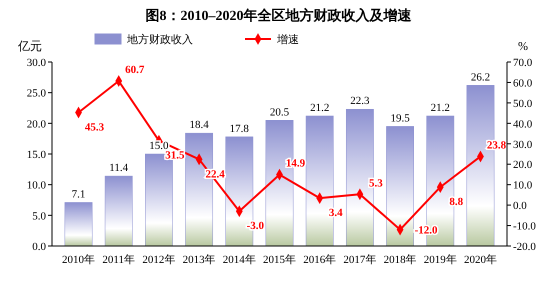 The image size is (557, 286). What do you see at coordinates (523, 186) in the screenshot?
I see `y2-tick-label: 10.0` at bounding box center [523, 186].